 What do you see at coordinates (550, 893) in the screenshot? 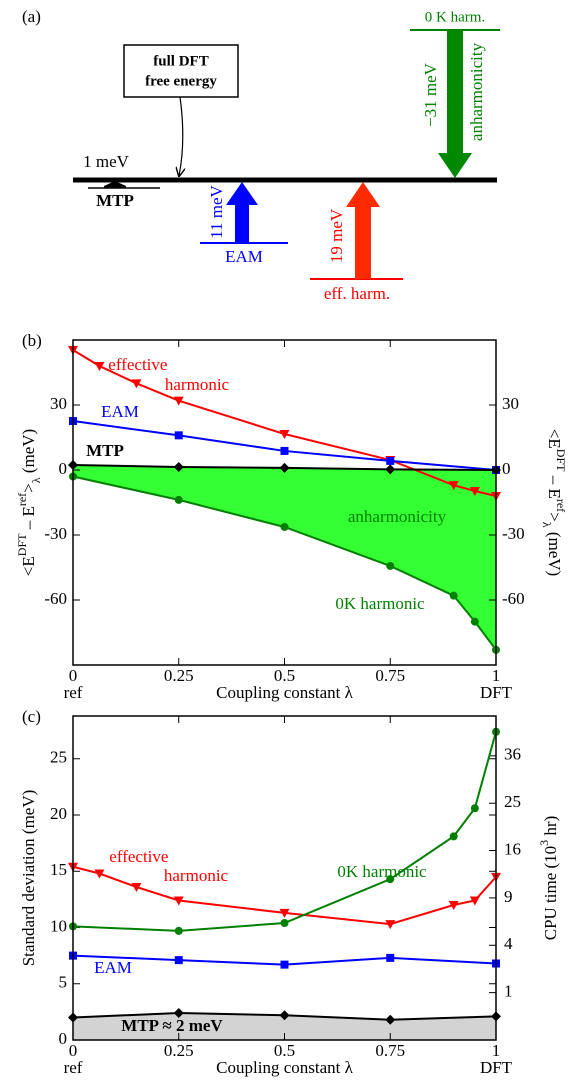
I see `text-part: CPU time (10` at bounding box center [550, 893].